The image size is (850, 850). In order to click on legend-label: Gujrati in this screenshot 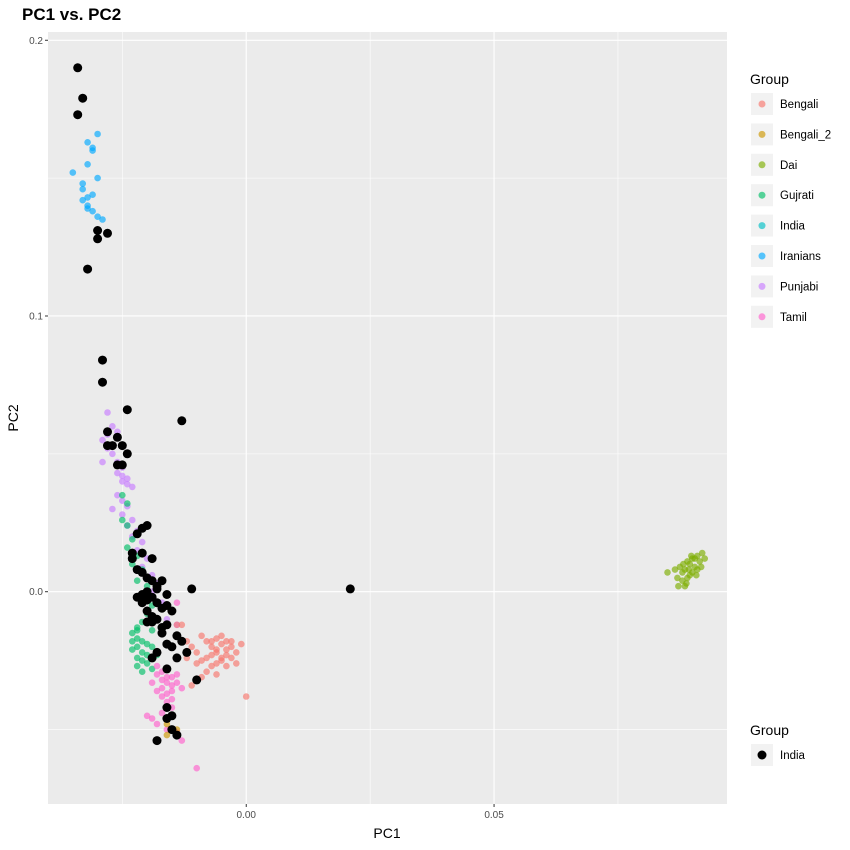, I will do `click(797, 196)`.